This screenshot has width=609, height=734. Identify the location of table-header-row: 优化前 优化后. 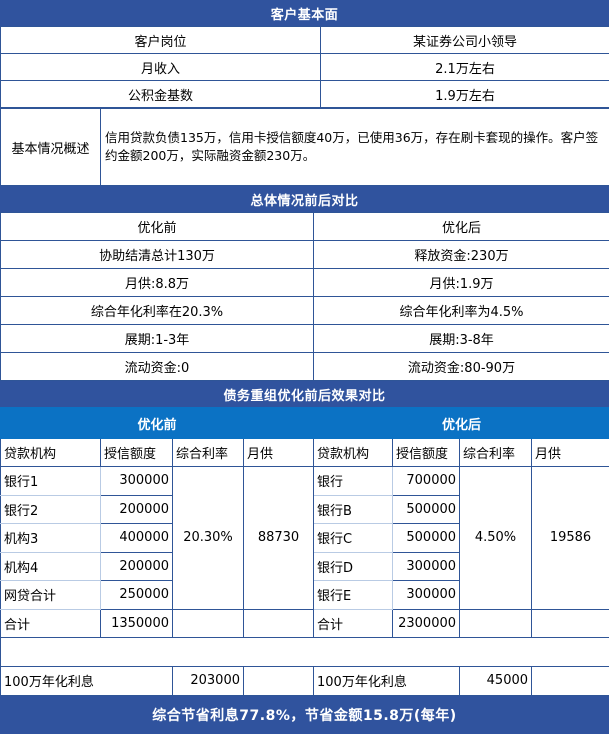
(305, 227).